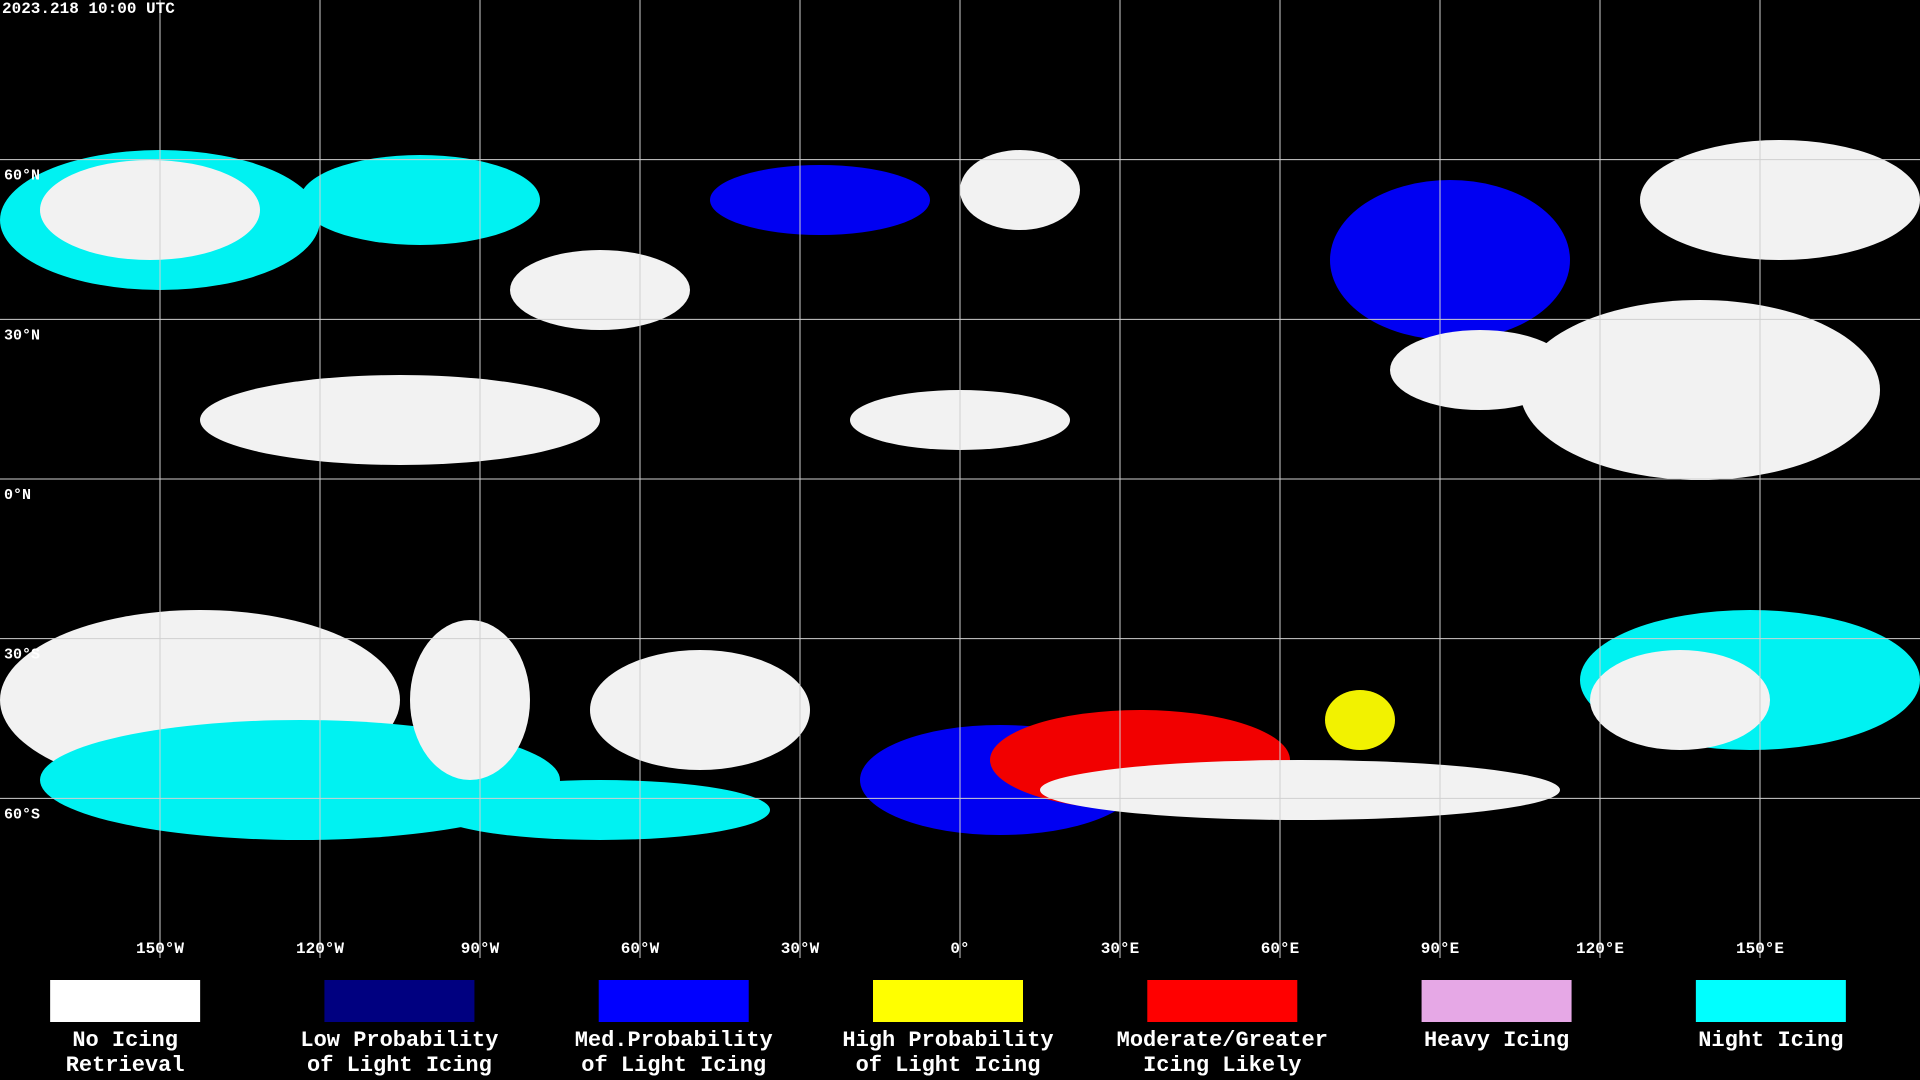  I want to click on longitude-label: 30°W, so click(800, 949).